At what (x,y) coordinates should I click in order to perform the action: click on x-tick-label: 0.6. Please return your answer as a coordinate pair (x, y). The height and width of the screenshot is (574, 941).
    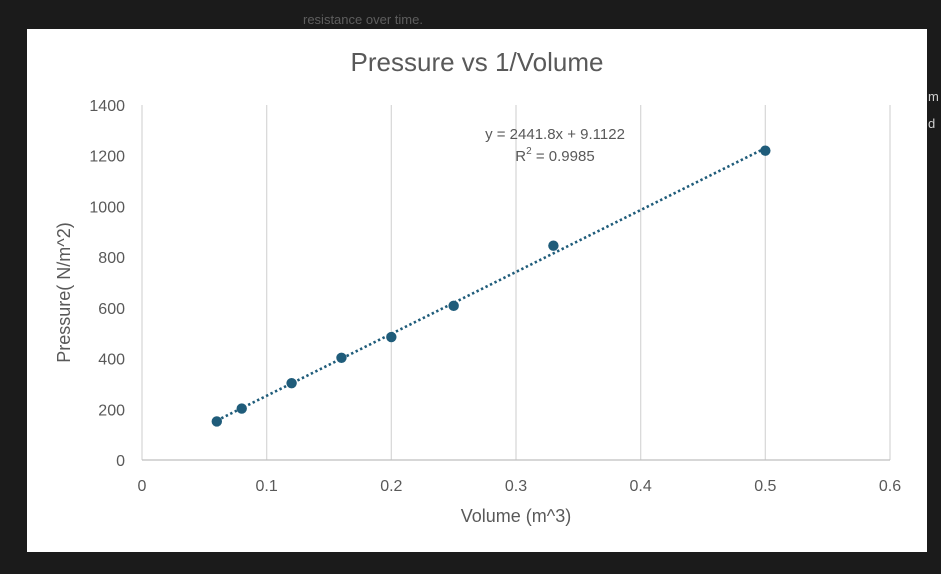
    Looking at the image, I should click on (890, 486).